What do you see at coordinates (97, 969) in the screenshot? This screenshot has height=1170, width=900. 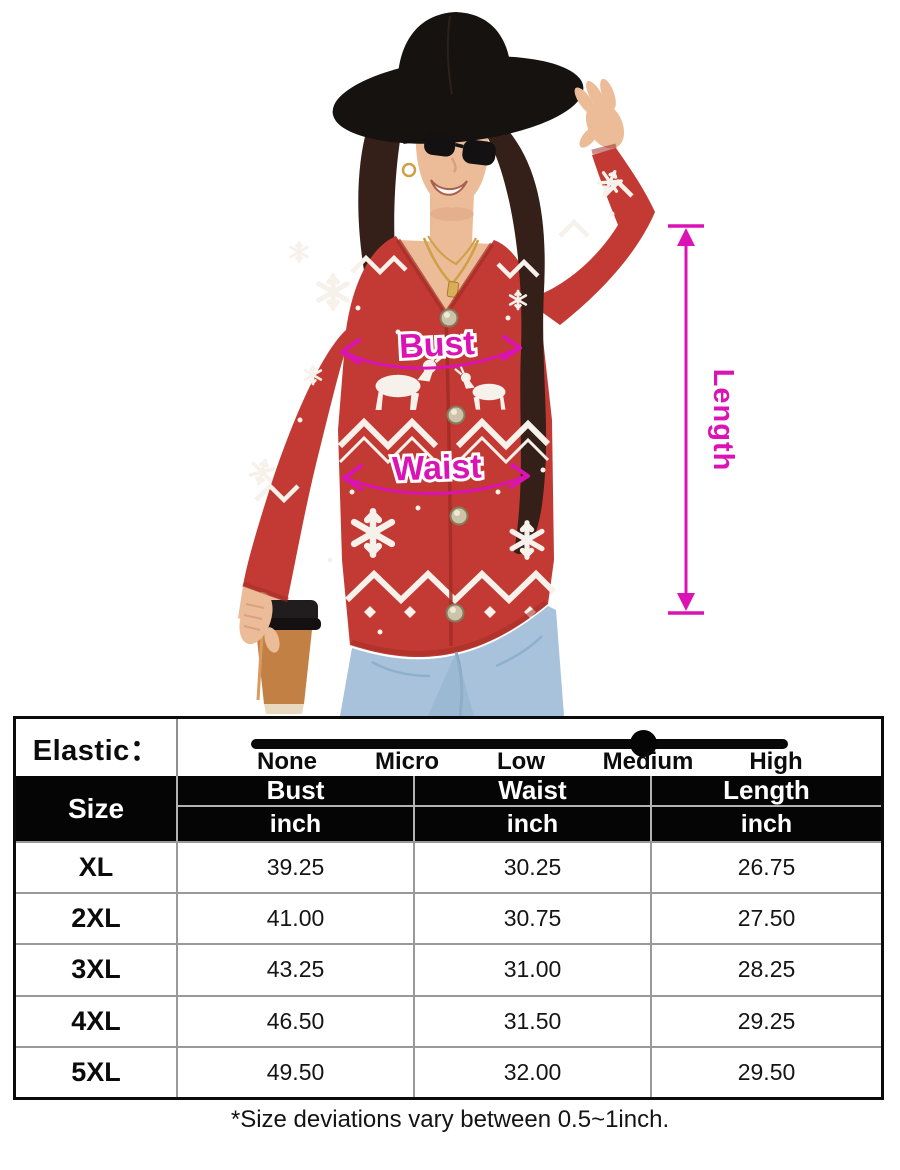 I see `size-label-3xl: 3XL` at bounding box center [97, 969].